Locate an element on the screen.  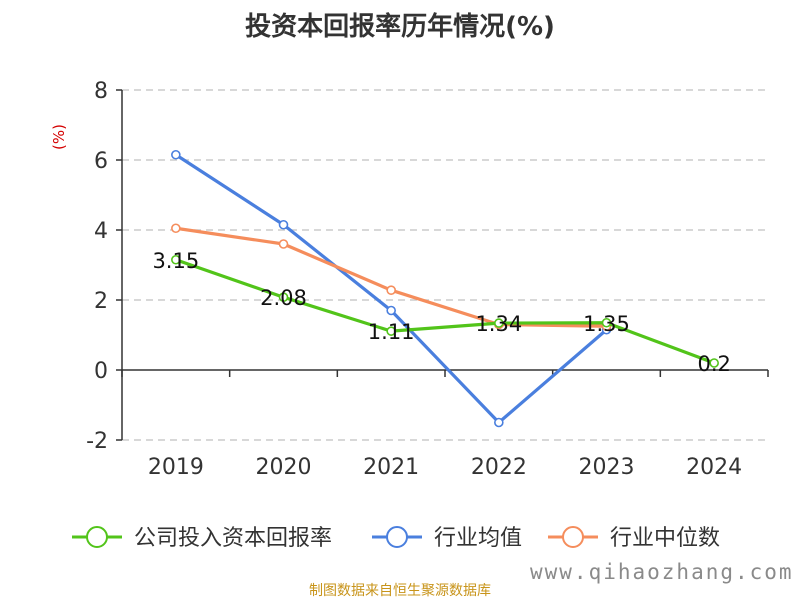
legend-label: 行业均值 is located at coordinates (478, 538).